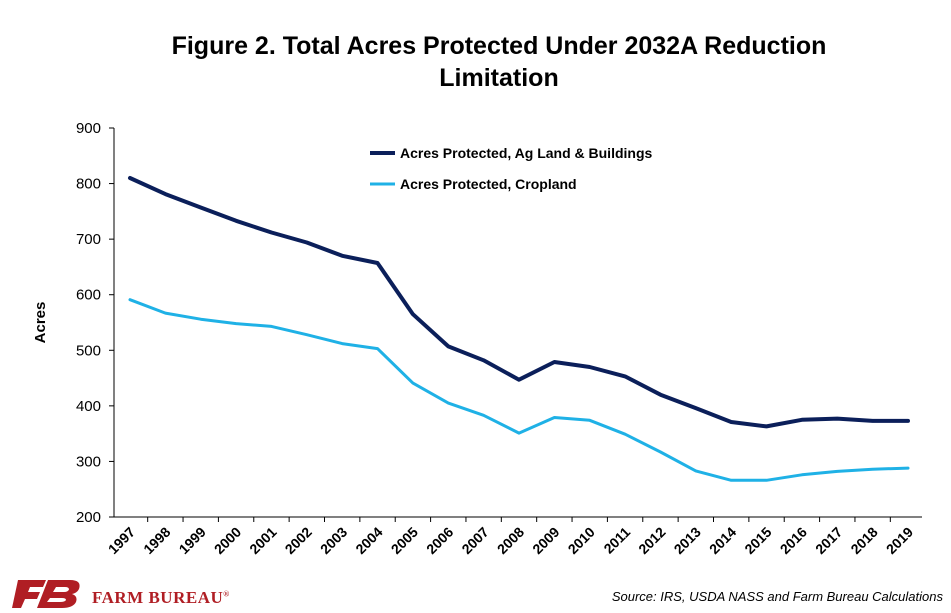 The image size is (951, 613). What do you see at coordinates (342, 343) in the screenshot?
I see `series-2-point-2003` at bounding box center [342, 343].